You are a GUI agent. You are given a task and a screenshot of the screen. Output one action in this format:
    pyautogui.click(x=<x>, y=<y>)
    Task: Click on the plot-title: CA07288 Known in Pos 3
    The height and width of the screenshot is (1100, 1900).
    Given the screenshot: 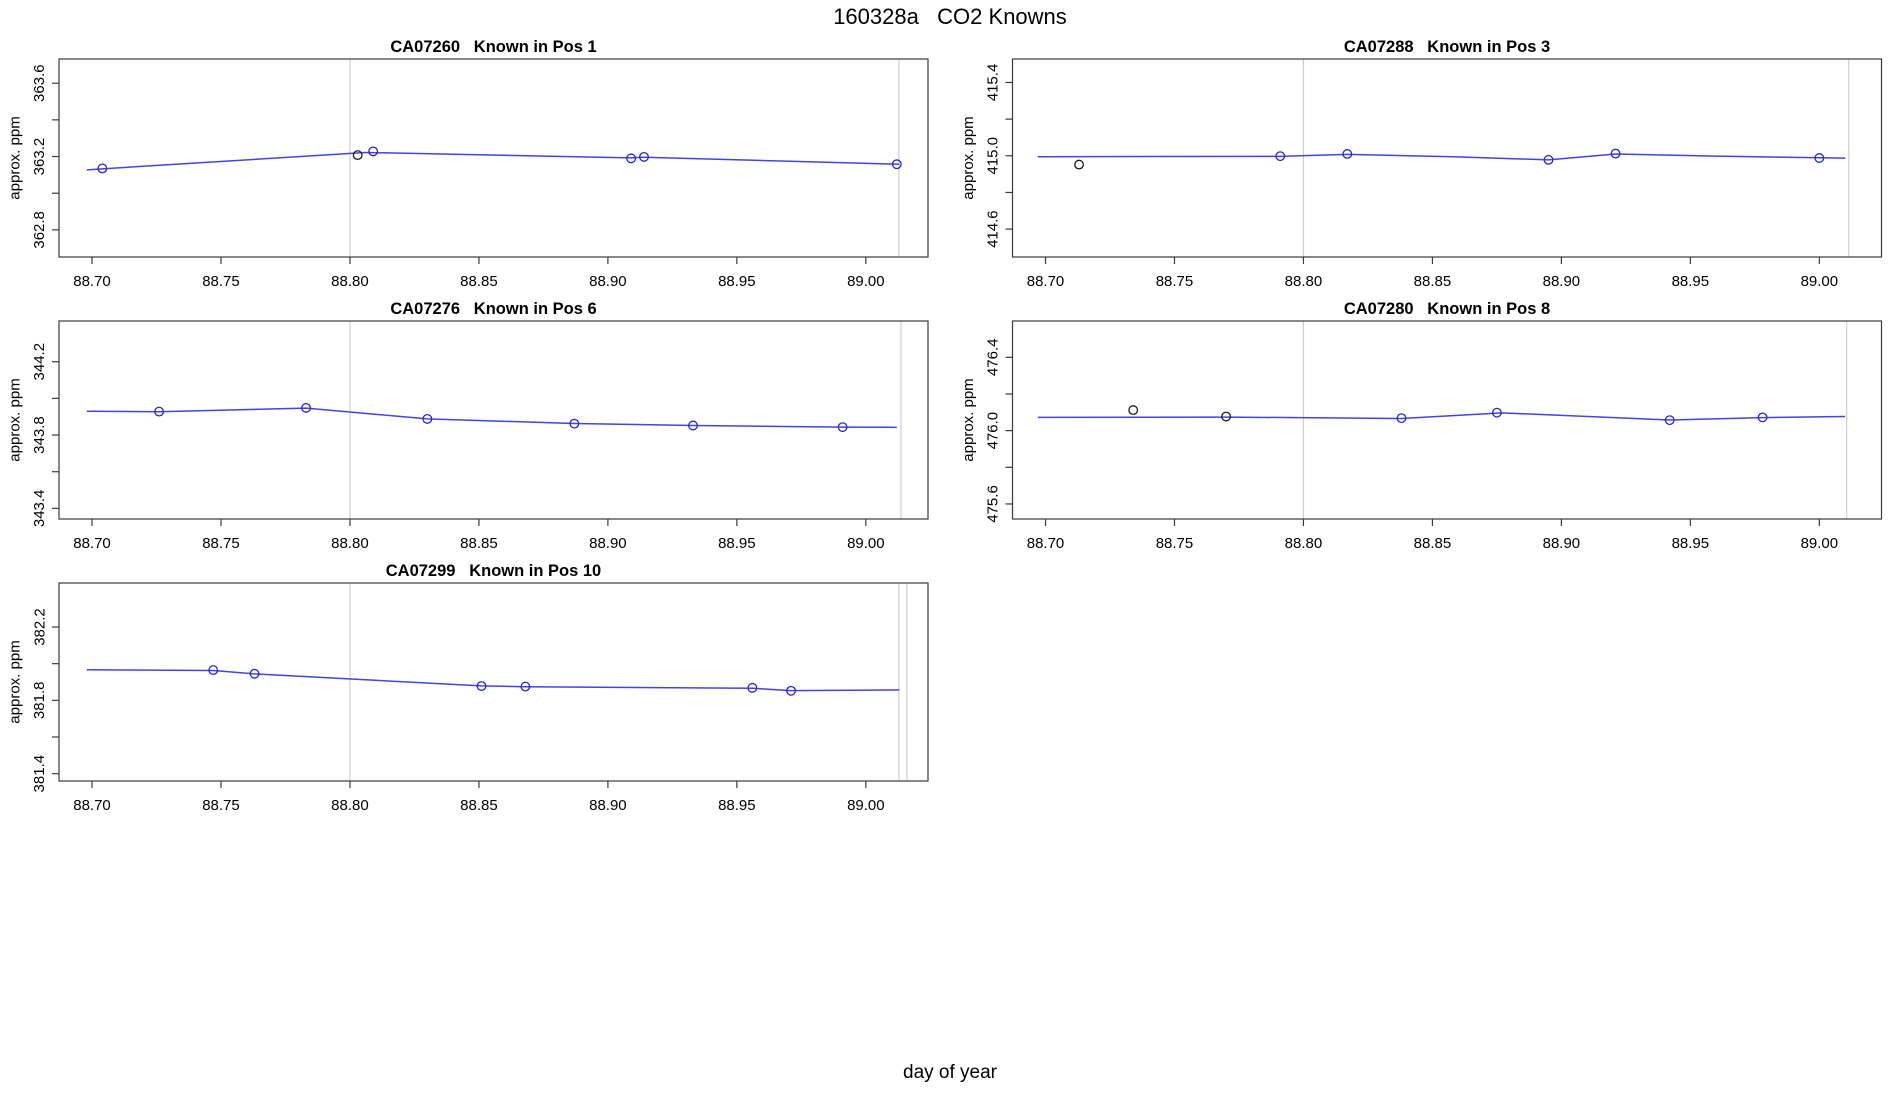 What is the action you would take?
    pyautogui.click(x=1447, y=47)
    